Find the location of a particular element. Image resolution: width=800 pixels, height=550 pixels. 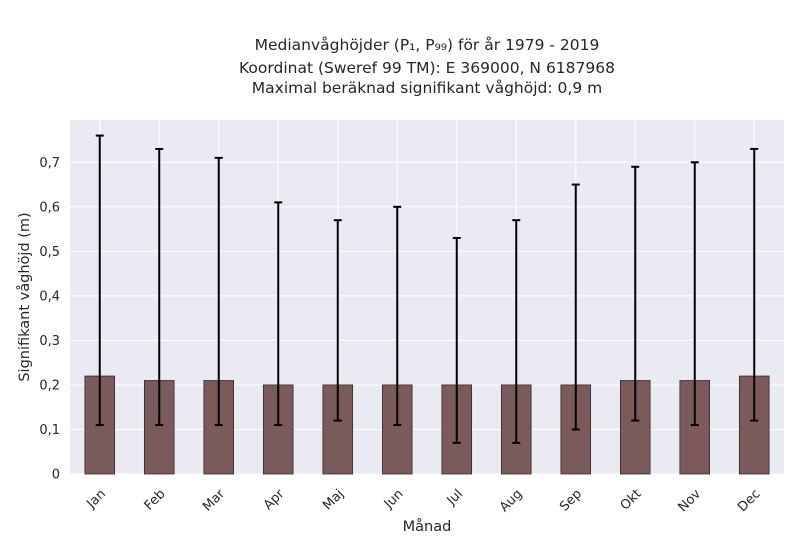

y-tick-label: 0,6 is located at coordinates (49, 207).